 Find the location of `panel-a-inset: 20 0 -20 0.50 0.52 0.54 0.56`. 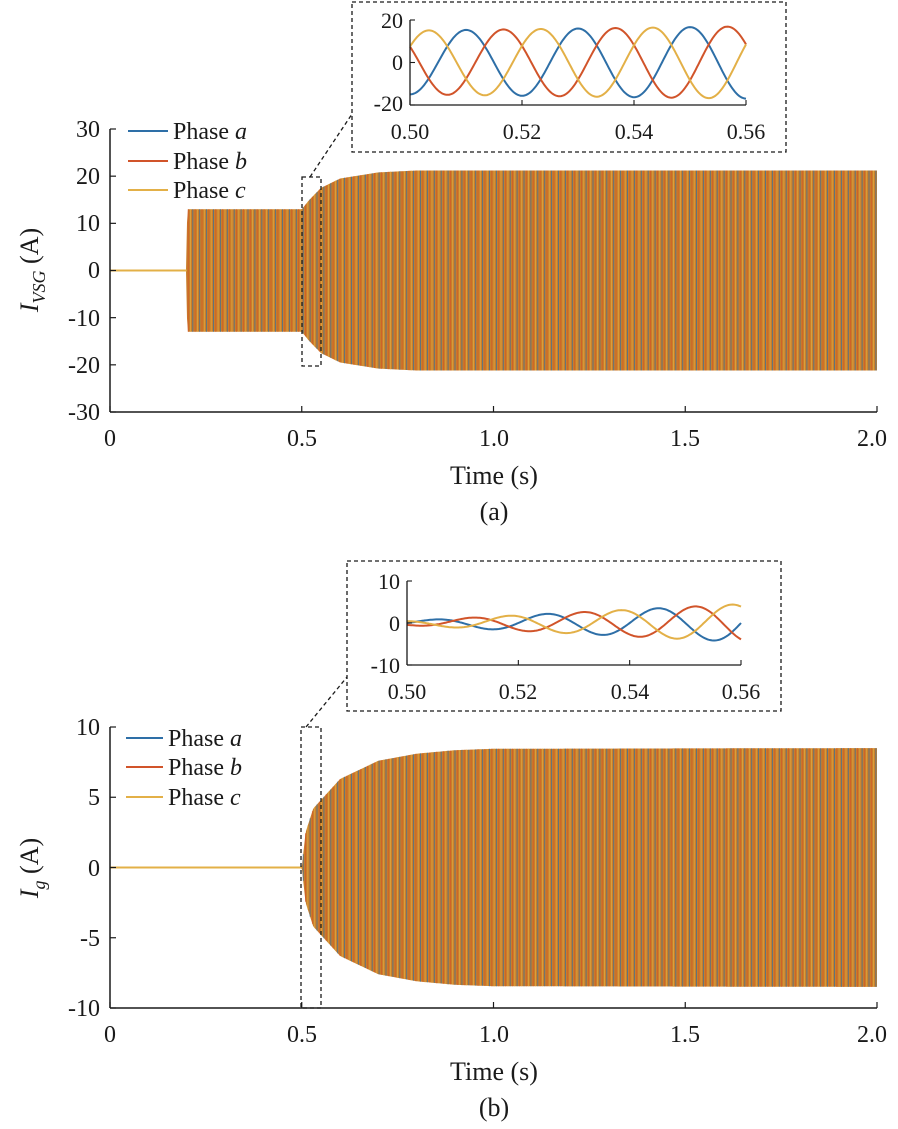

panel-a-inset: 20 0 -20 0.50 0.52 0.54 0.56 is located at coordinates (569, 77).